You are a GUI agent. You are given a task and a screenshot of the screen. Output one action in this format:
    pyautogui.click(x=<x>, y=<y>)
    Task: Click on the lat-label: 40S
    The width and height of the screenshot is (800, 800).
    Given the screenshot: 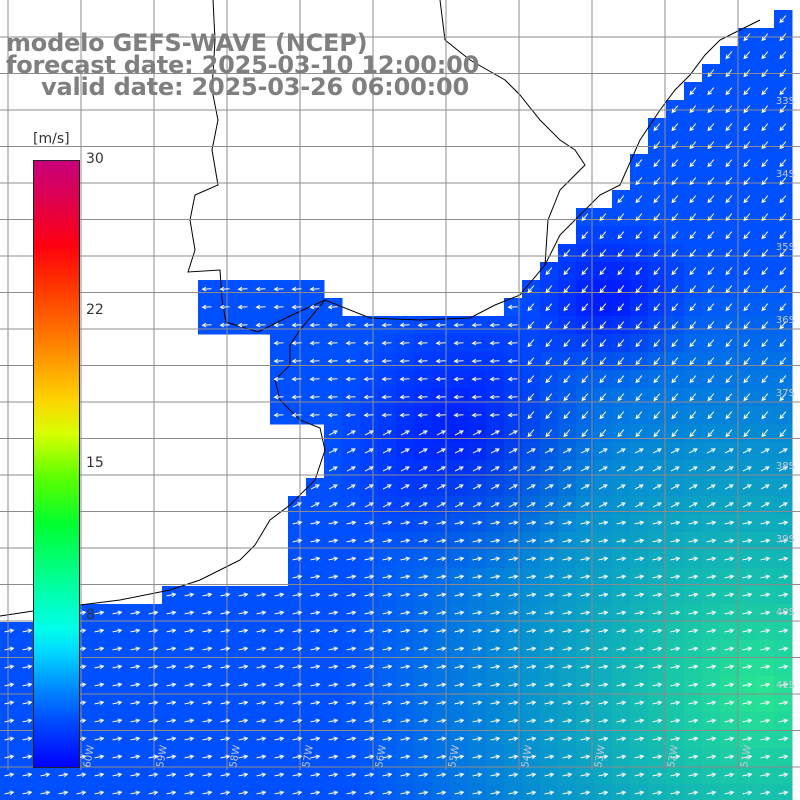 What is the action you would take?
    pyautogui.click(x=785, y=612)
    